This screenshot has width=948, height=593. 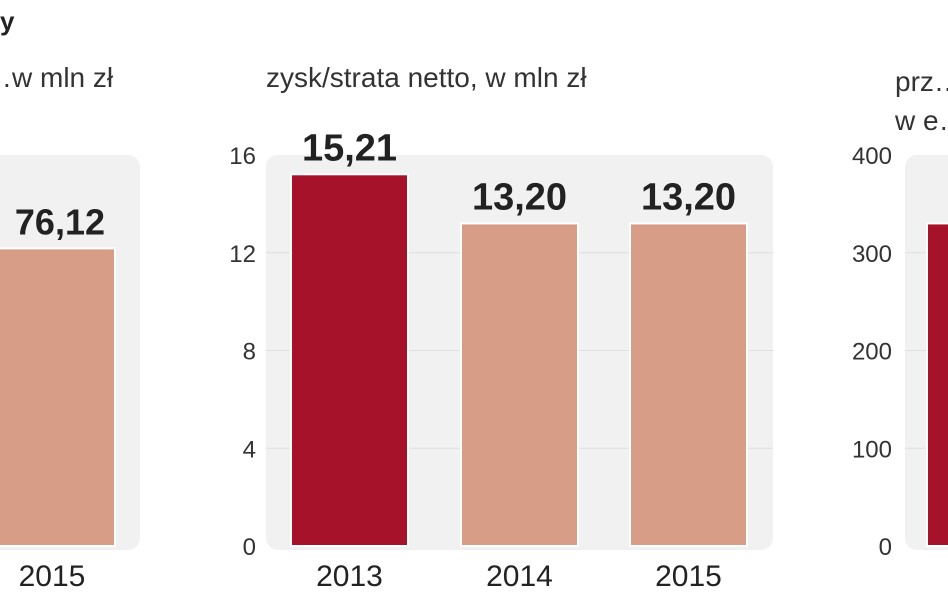 What do you see at coordinates (7, 21) in the screenshot?
I see `page-title-fragment: y` at bounding box center [7, 21].